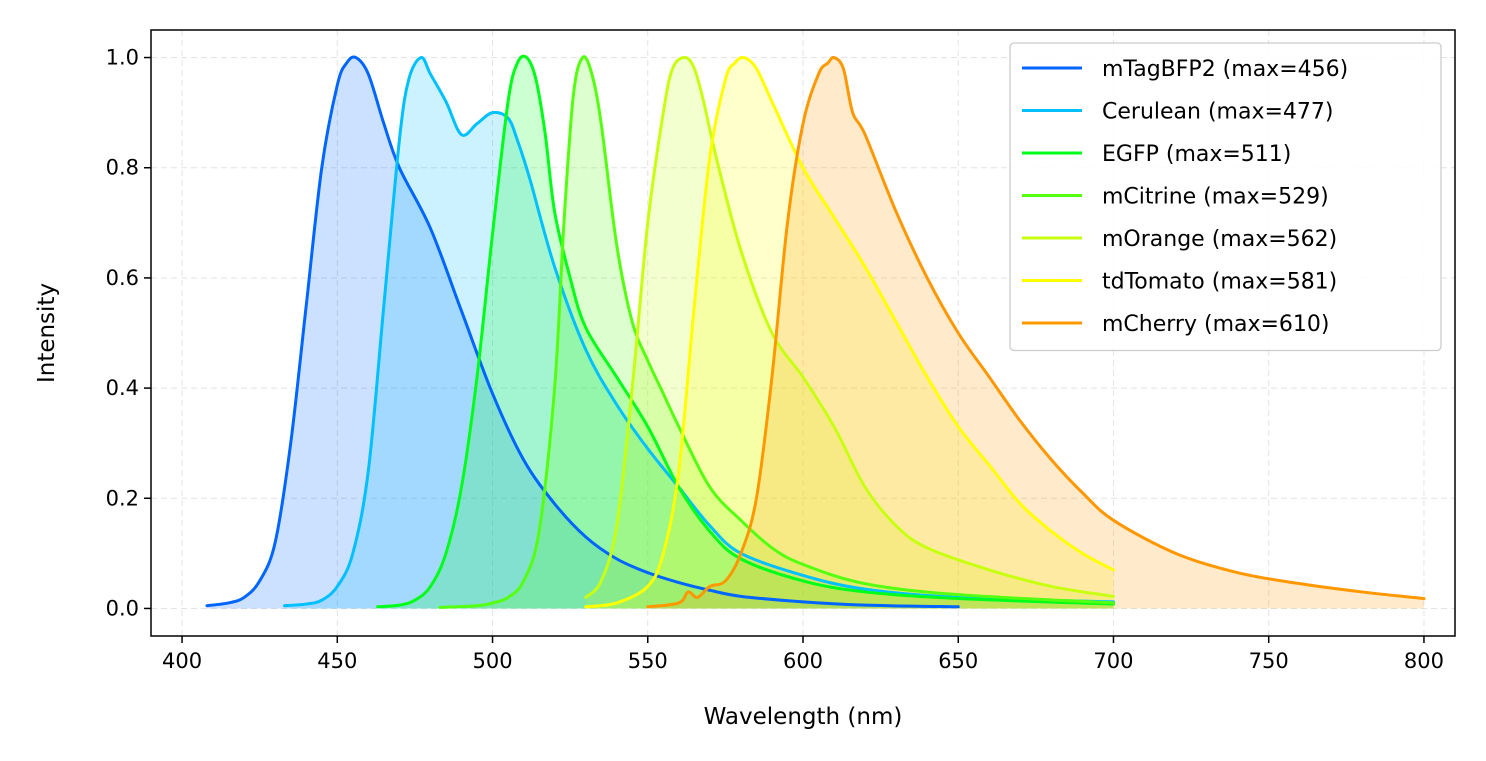 The image size is (1486, 761). I want to click on x-tick-label: 600, so click(803, 661).